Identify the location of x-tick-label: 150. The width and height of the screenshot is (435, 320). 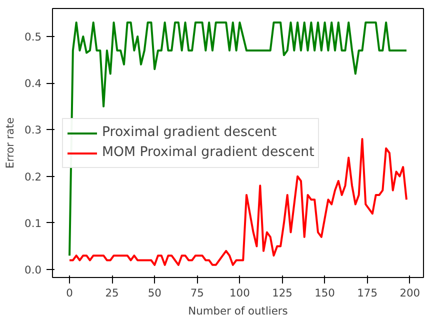
(325, 293).